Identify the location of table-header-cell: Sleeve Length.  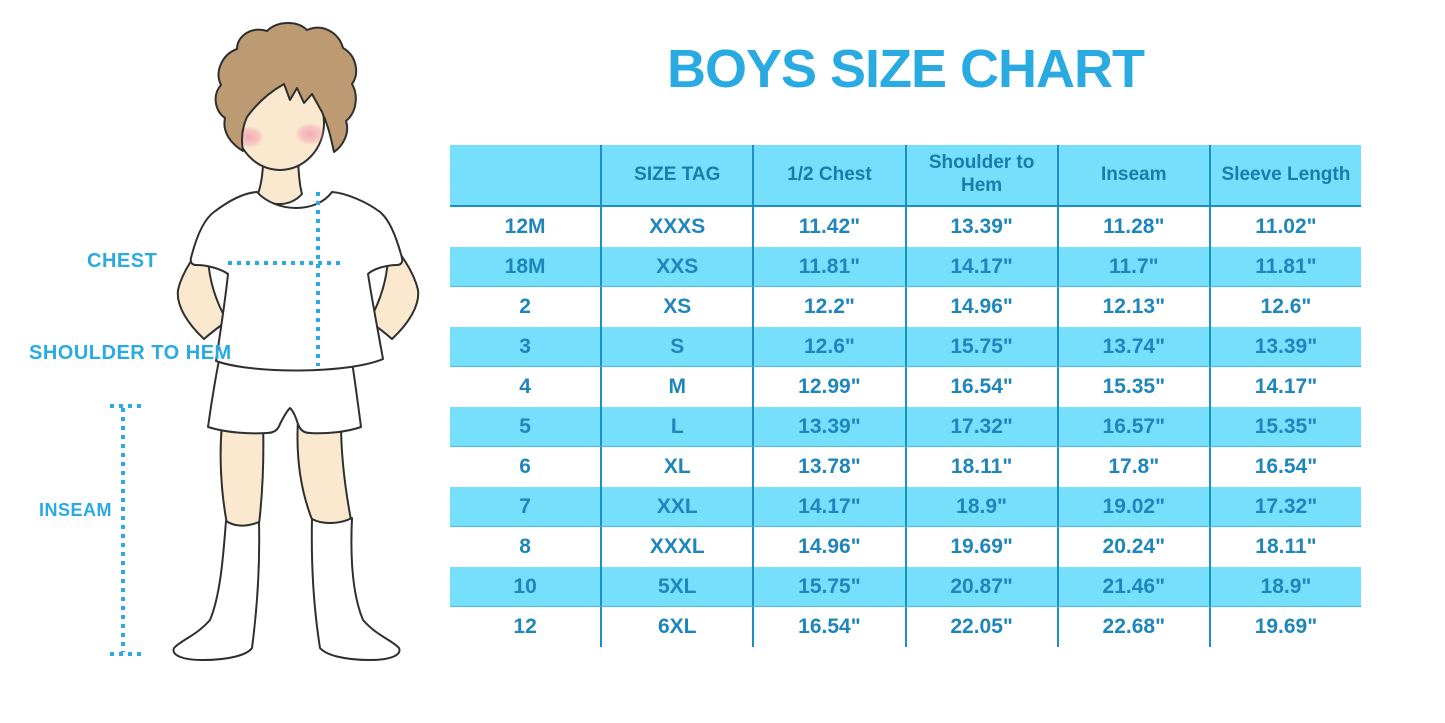
(1286, 174).